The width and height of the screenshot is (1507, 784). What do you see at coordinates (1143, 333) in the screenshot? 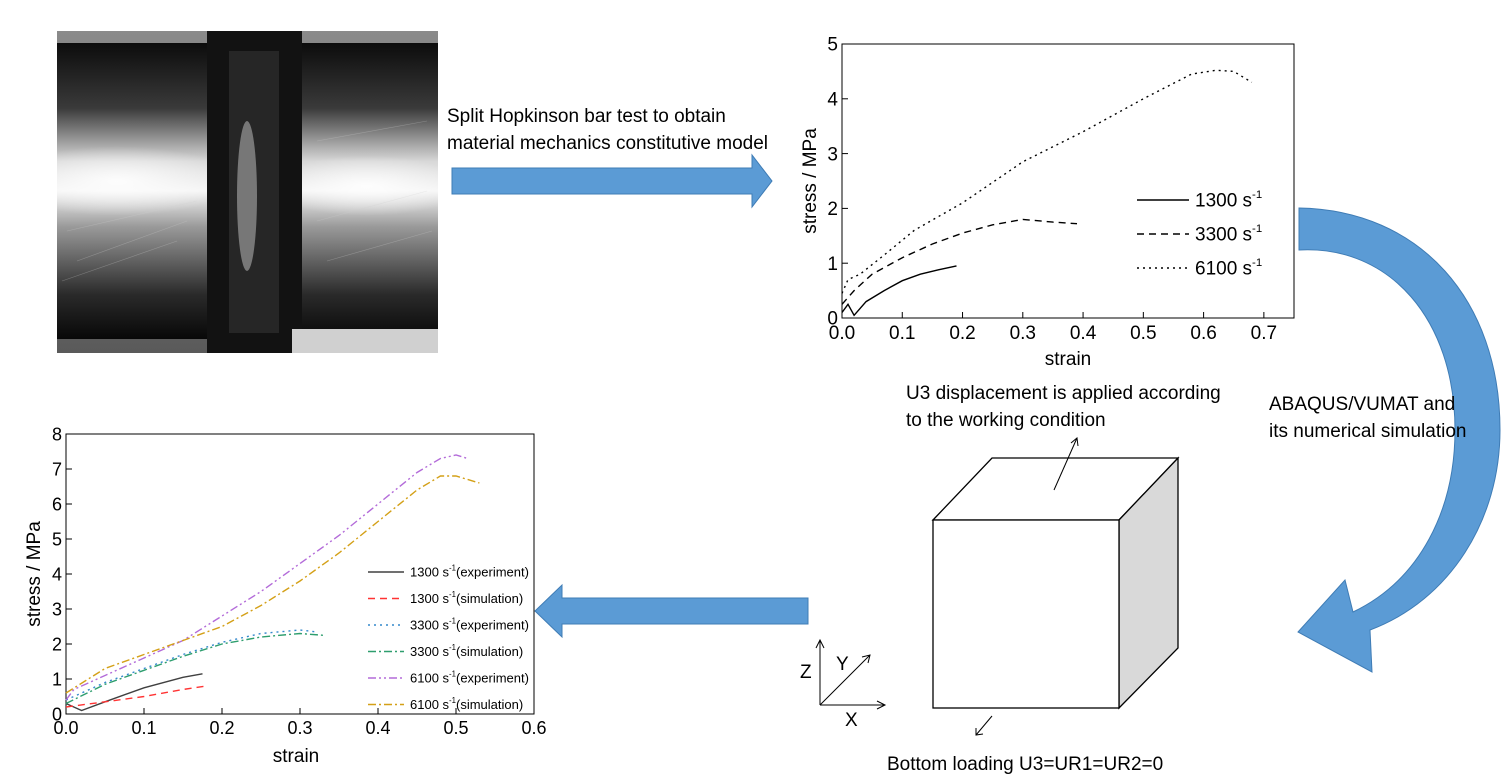
I see `c1-xtick-label: 0.5` at bounding box center [1143, 333].